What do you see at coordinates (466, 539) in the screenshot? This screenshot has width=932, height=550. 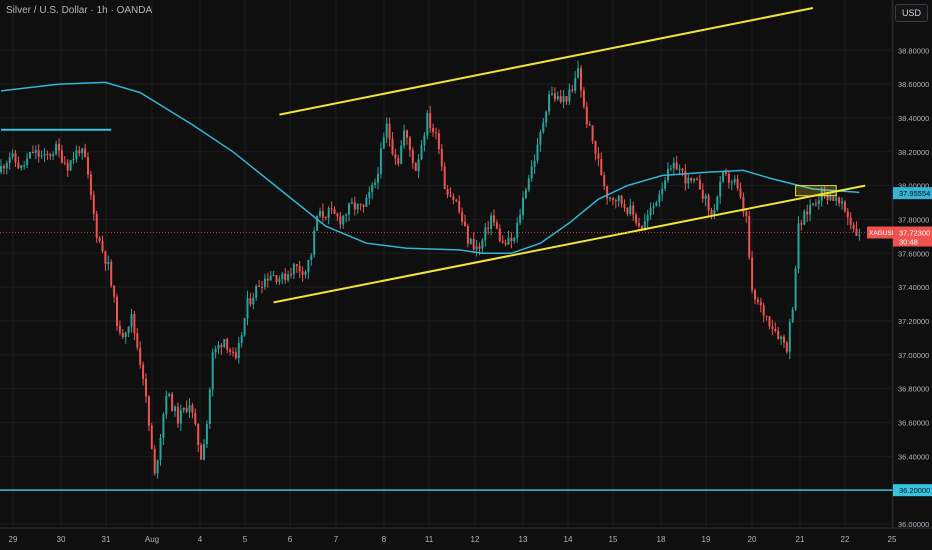 I see `time-axis` at bounding box center [466, 539].